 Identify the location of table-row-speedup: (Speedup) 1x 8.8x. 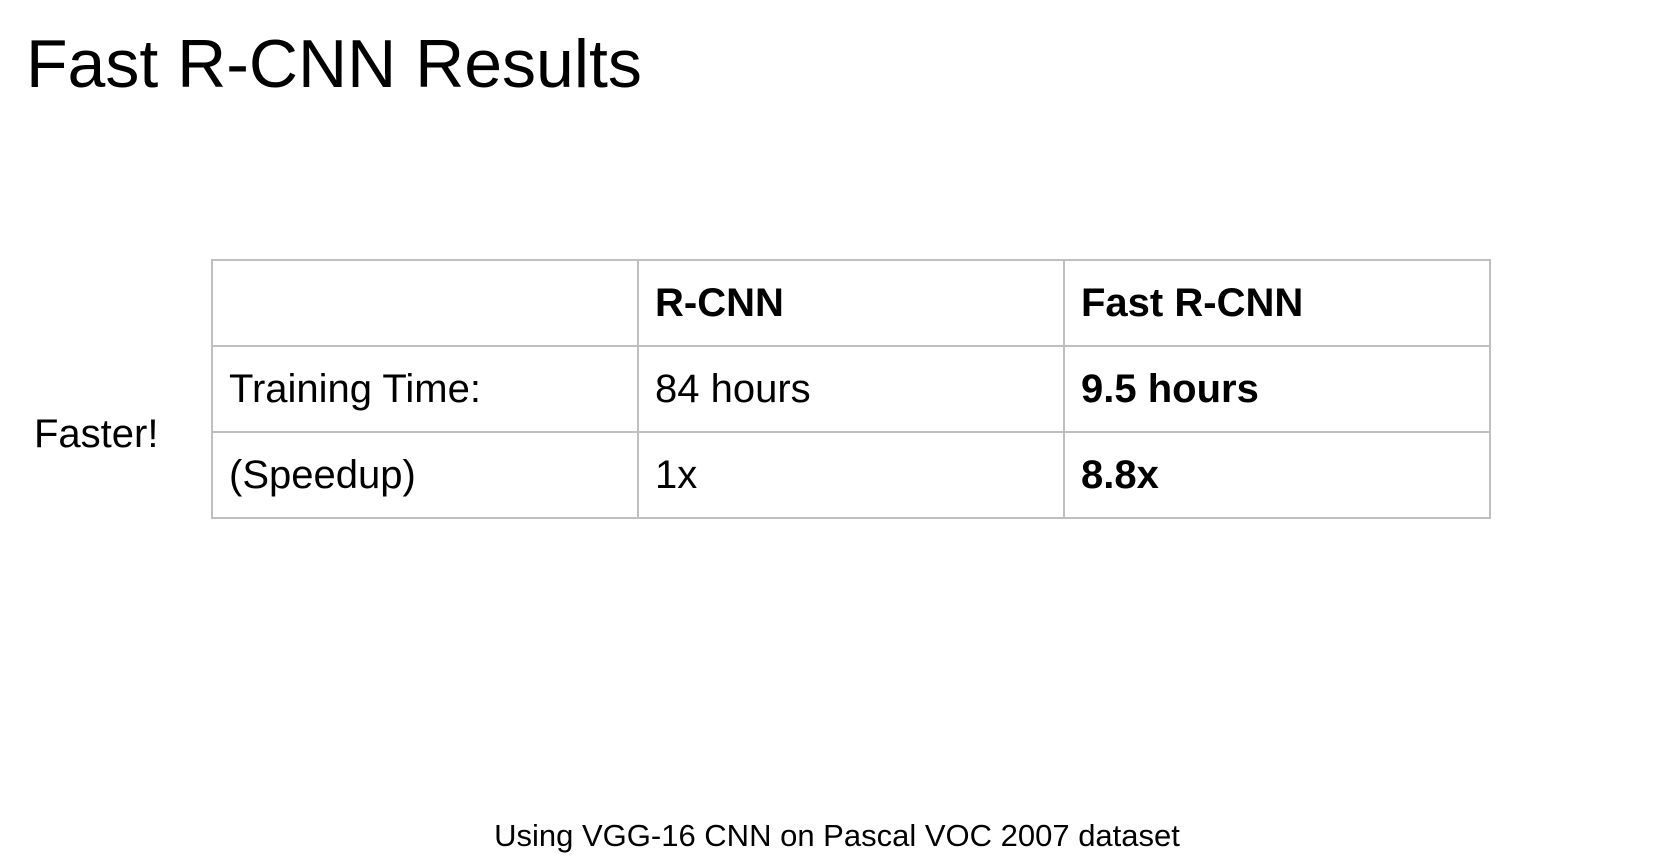
(851, 475).